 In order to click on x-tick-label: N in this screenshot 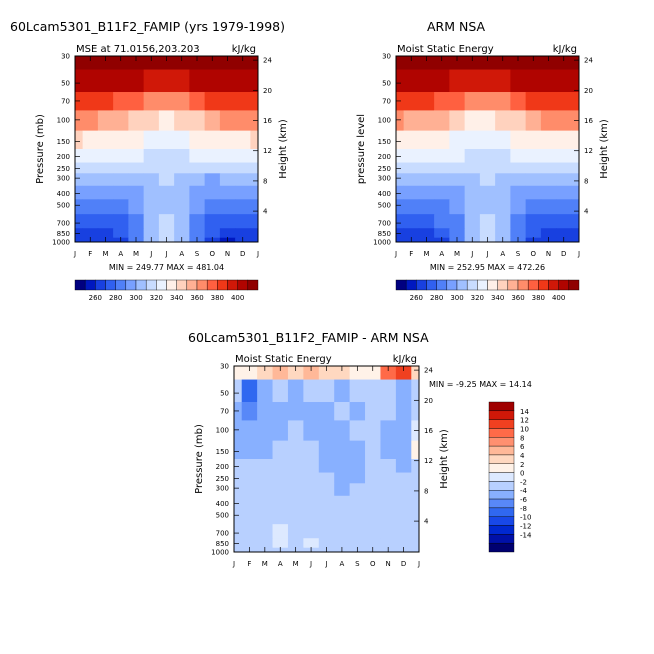, I will do `click(227, 254)`.